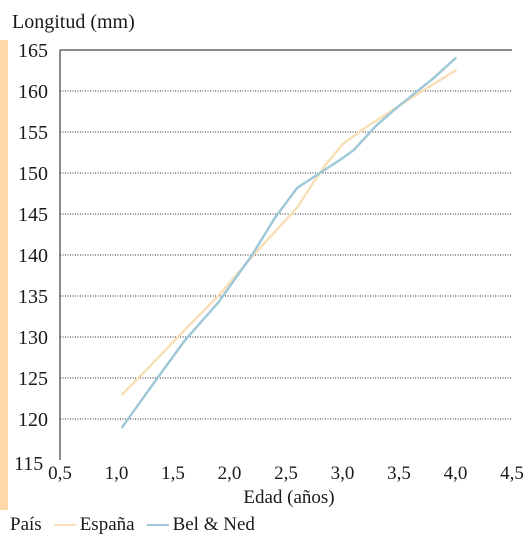 This screenshot has height=545, width=526. What do you see at coordinates (456, 473) in the screenshot?
I see `x-tick-label: 4,0` at bounding box center [456, 473].